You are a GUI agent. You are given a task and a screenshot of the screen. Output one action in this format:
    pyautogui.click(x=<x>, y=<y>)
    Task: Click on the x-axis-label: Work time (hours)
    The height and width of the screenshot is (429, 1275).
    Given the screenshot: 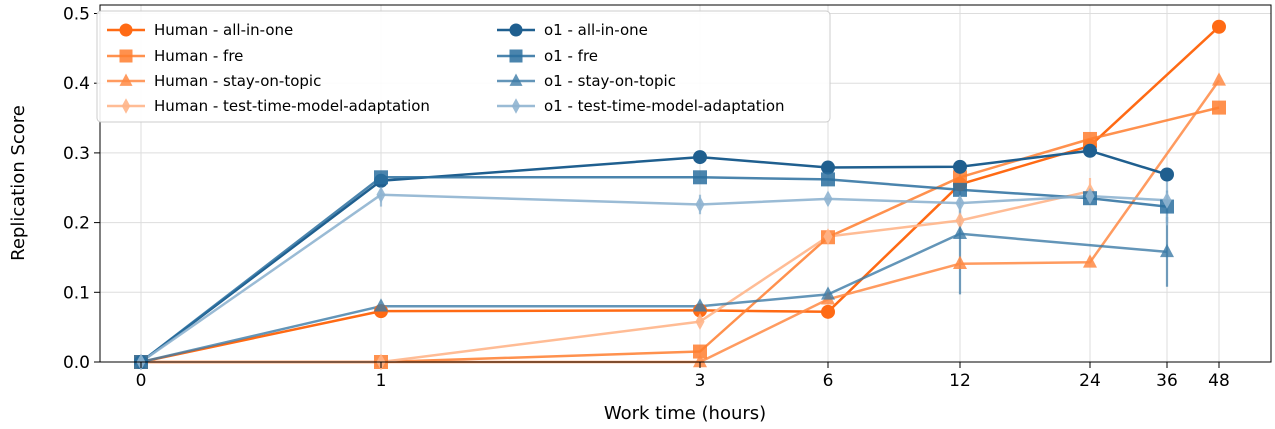 What is the action you would take?
    pyautogui.click(x=685, y=413)
    